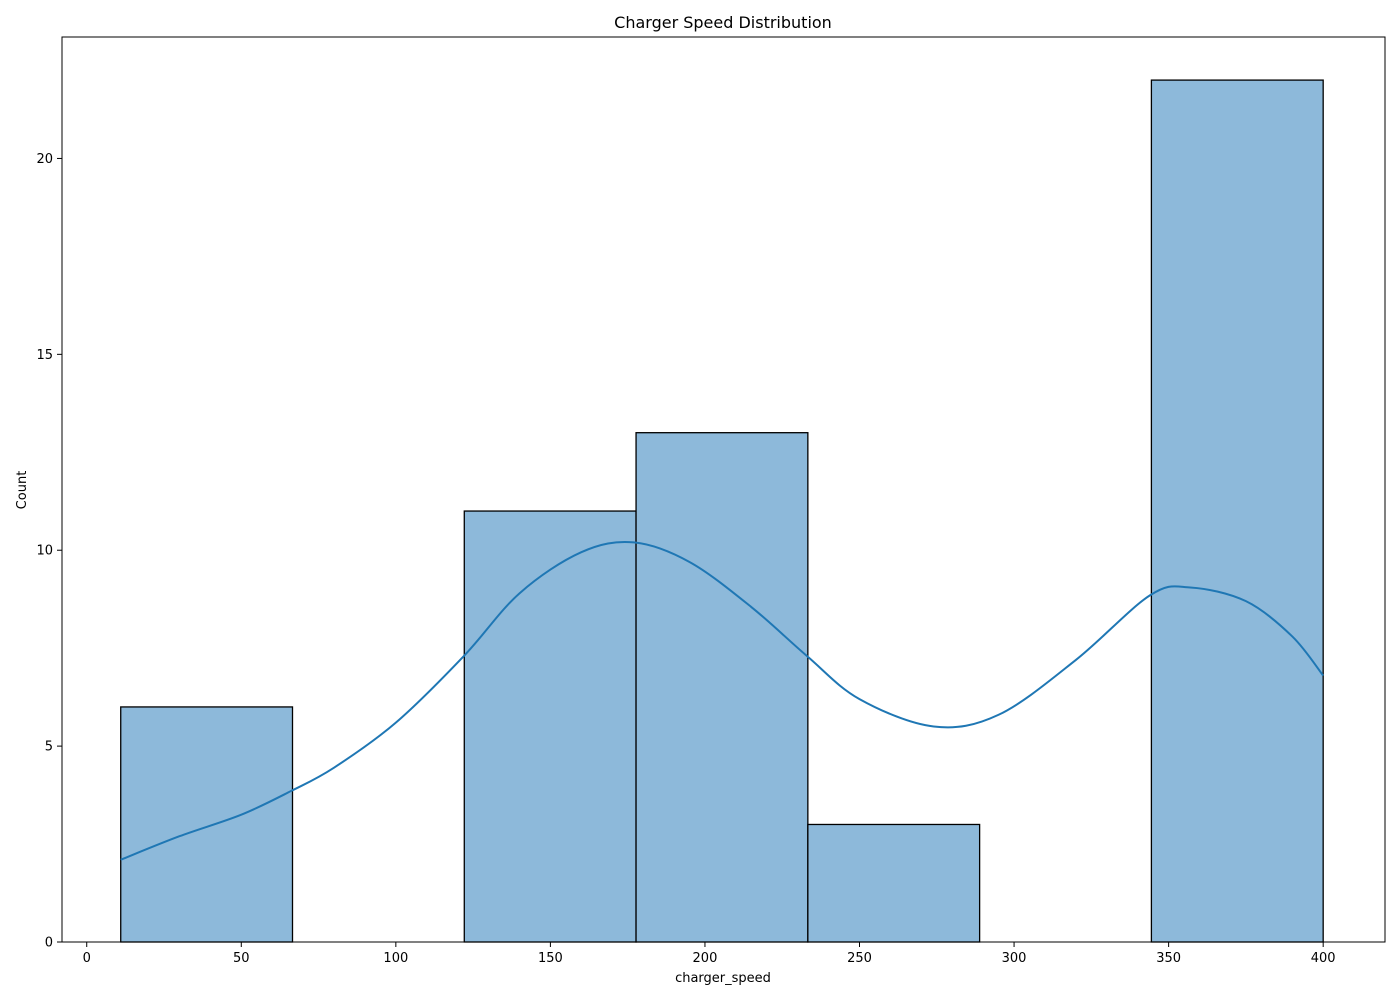 Image resolution: width=1400 pixels, height=1000 pixels. Describe the element at coordinates (44, 159) in the screenshot. I see `y-tick-label: 20` at that location.